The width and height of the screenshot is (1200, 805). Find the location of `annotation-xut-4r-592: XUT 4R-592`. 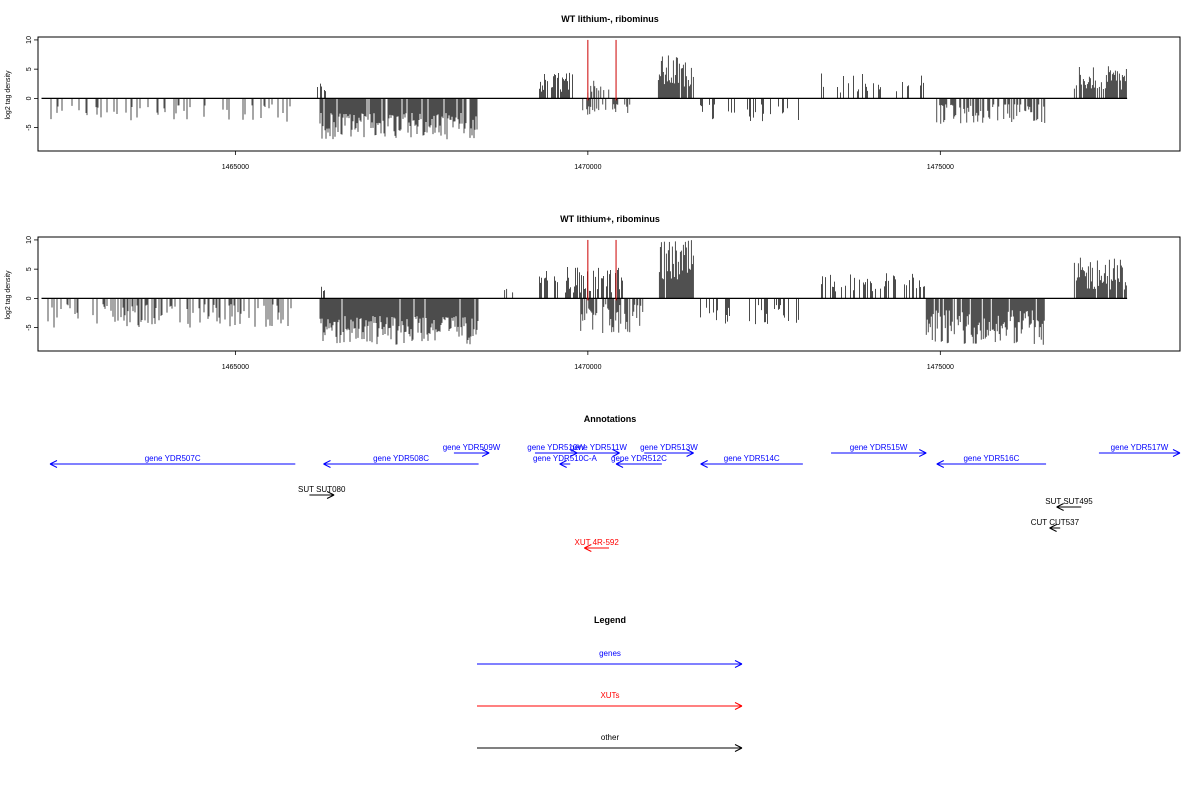

annotation-xut-4r-592: XUT 4R-592 is located at coordinates (596, 545).